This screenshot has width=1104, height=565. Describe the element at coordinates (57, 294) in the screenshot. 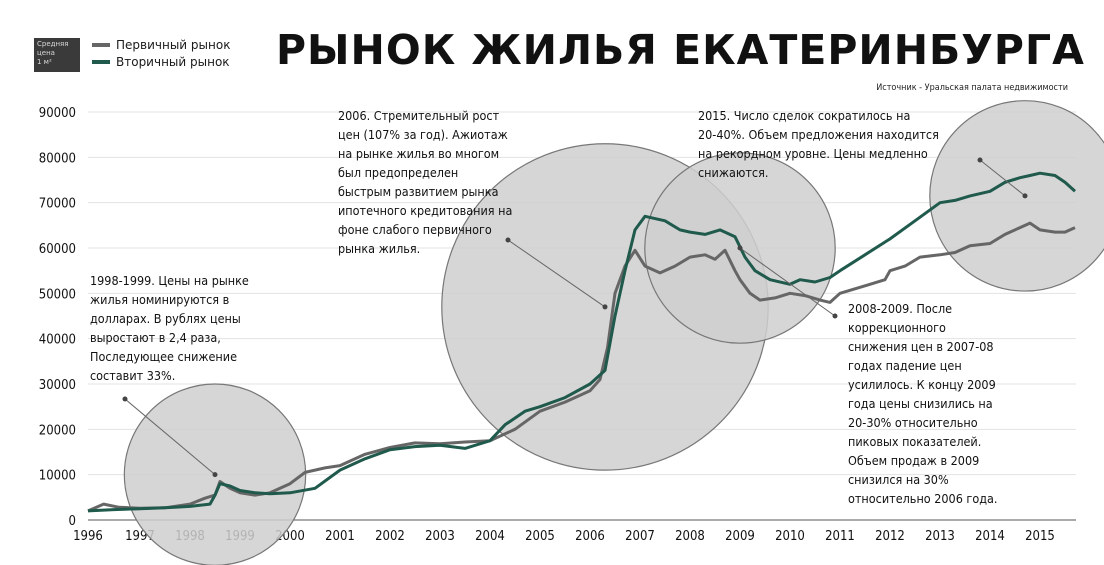

I see `y-tick-label: 50000` at that location.